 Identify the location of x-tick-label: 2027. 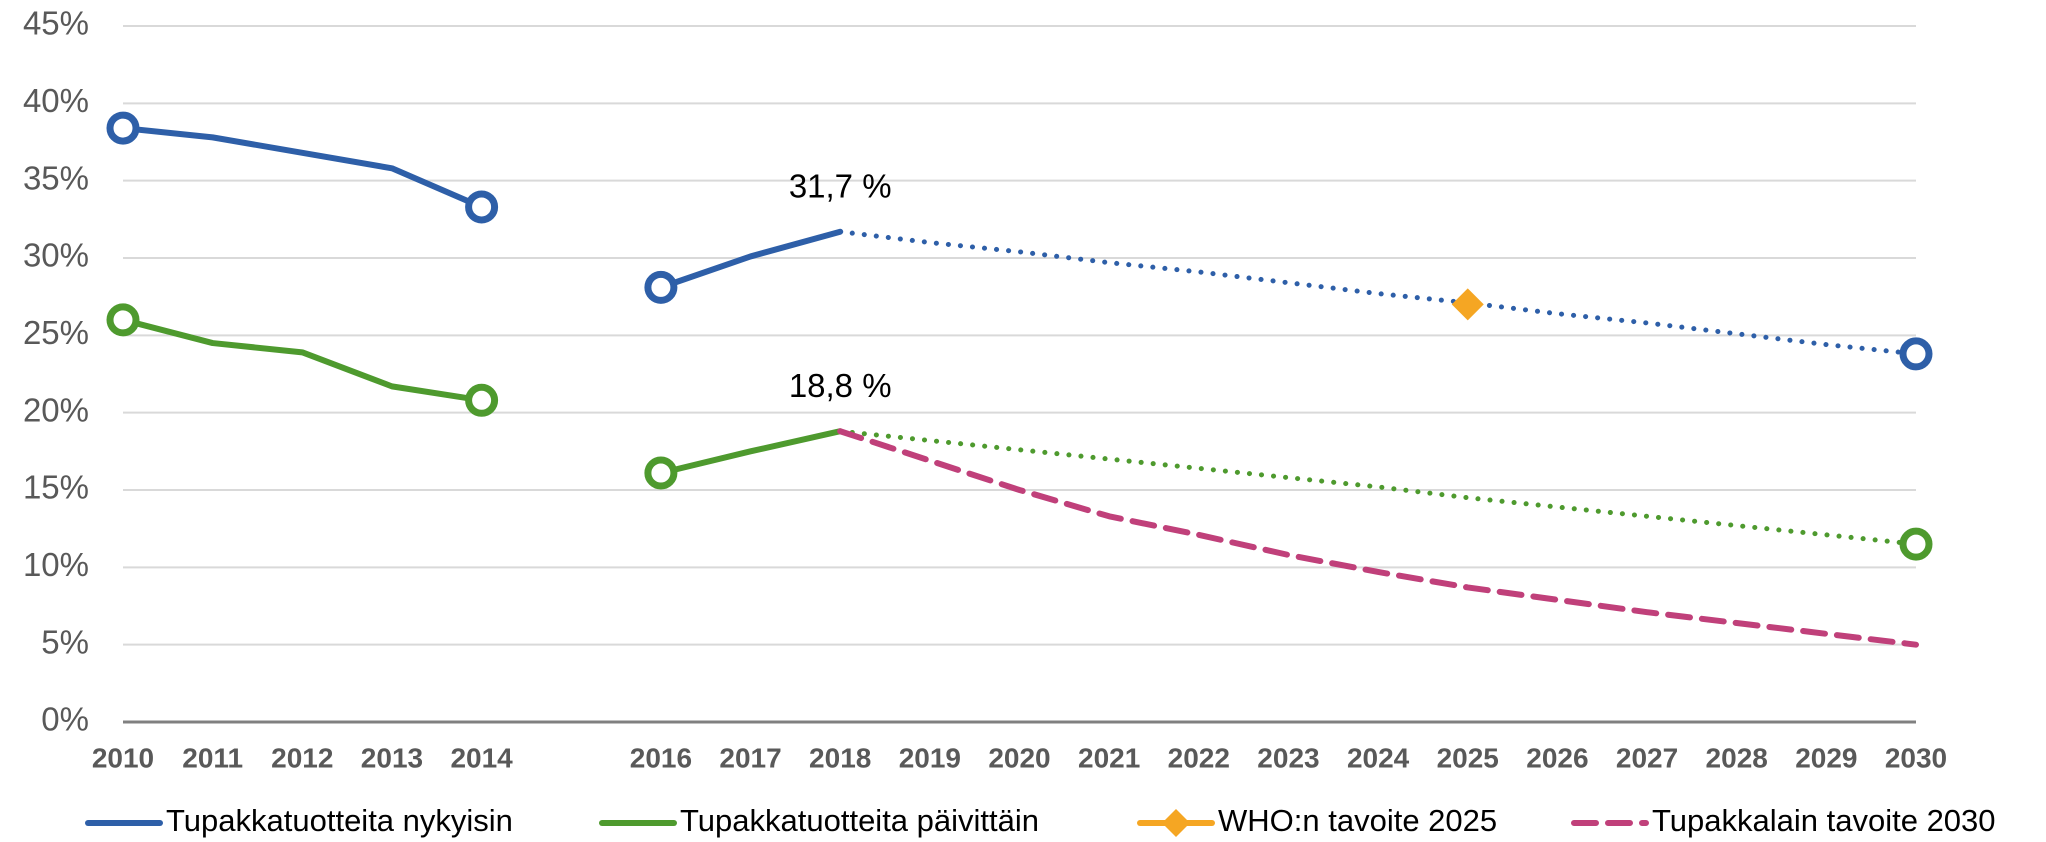
(1647, 757).